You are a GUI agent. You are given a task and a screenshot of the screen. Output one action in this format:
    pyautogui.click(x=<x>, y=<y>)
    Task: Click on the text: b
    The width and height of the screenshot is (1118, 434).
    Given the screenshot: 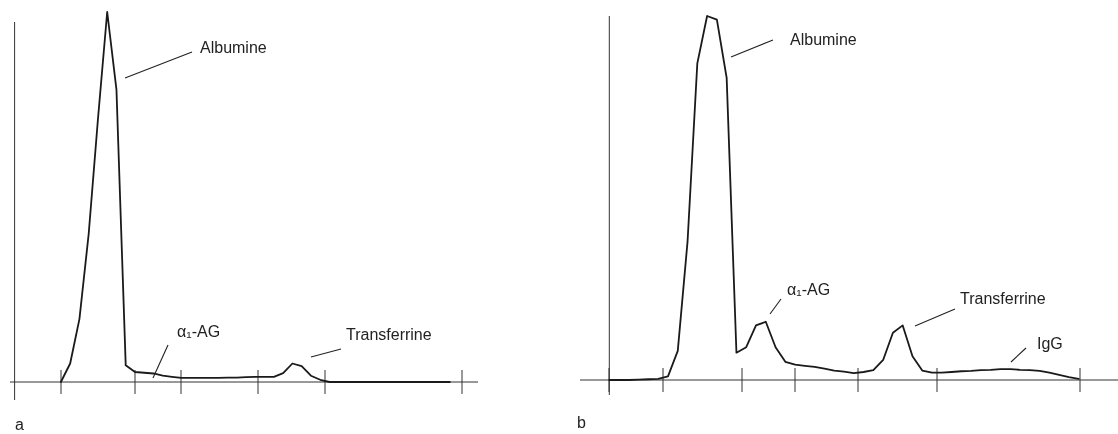 What is the action you would take?
    pyautogui.click(x=581, y=422)
    